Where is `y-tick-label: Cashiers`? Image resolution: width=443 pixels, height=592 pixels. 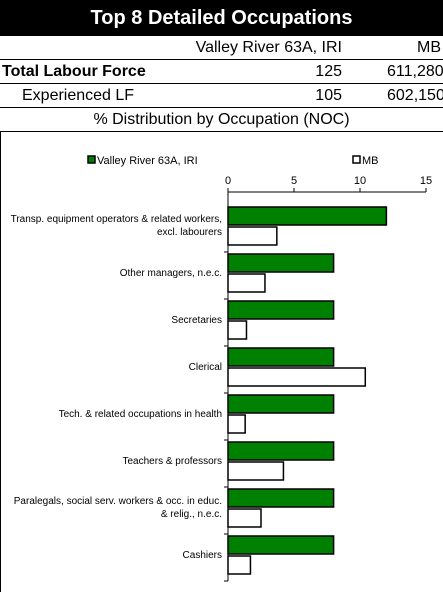
y-tick-label: Cashiers is located at coordinates (202, 555).